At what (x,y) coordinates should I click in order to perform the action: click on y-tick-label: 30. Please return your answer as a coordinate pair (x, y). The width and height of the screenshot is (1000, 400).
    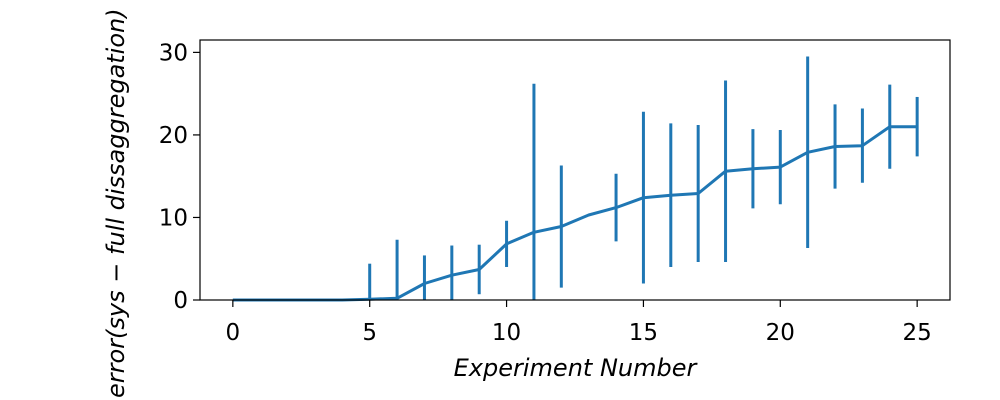
    Looking at the image, I should click on (173, 53).